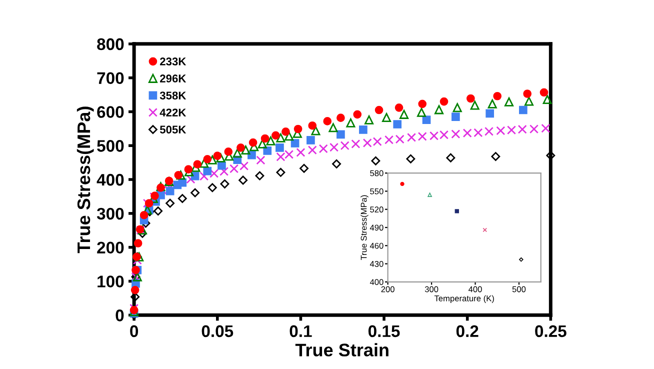 The width and height of the screenshot is (654, 369). Describe the element at coordinates (377, 173) in the screenshot. I see `y-tick-label: 580` at that location.